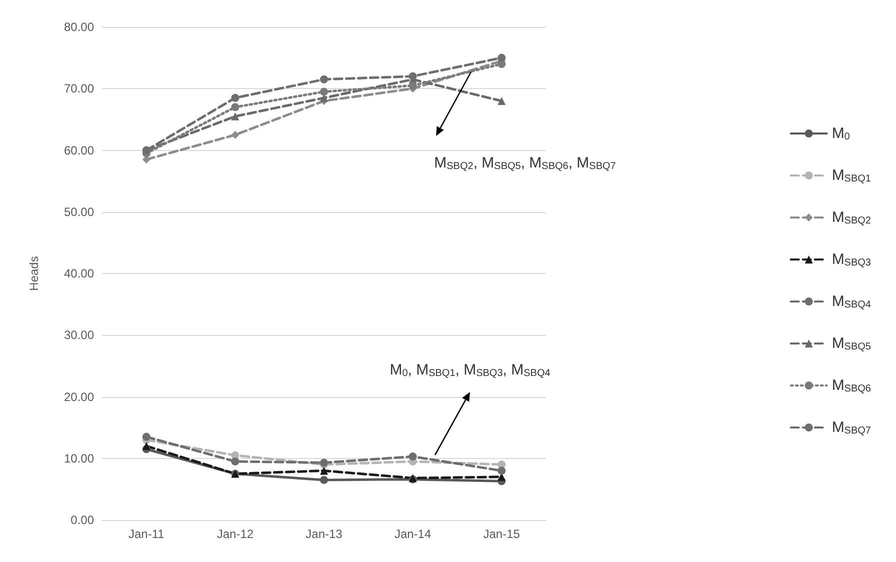 Image resolution: width=896 pixels, height=562 pixels. I want to click on y-tick-label: 30.00, so click(79, 335).